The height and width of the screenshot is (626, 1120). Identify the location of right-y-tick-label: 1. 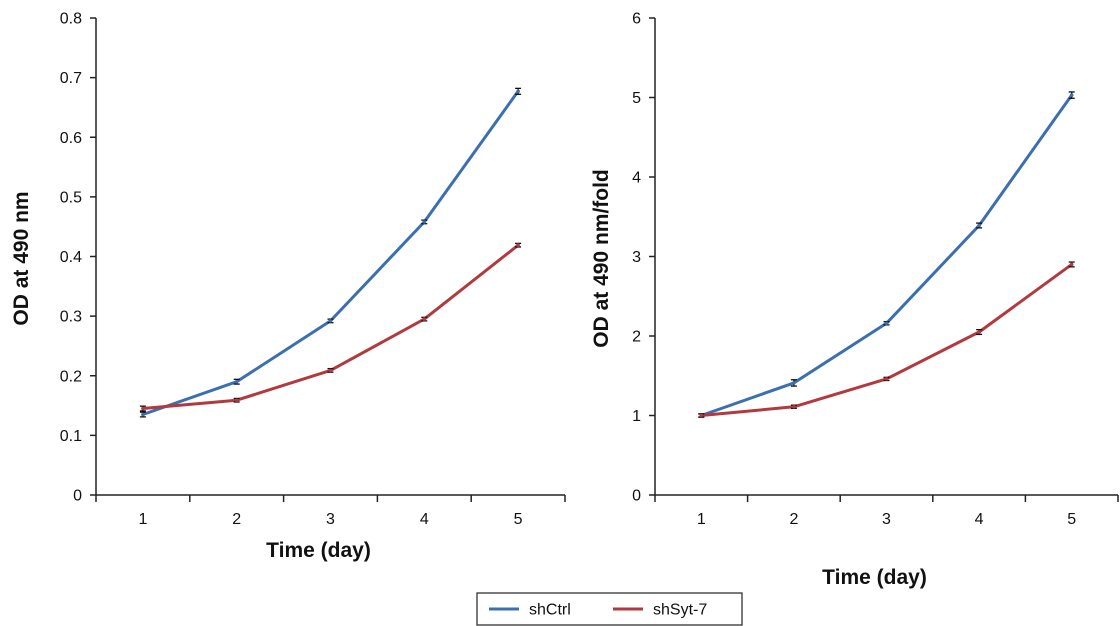
(636, 416).